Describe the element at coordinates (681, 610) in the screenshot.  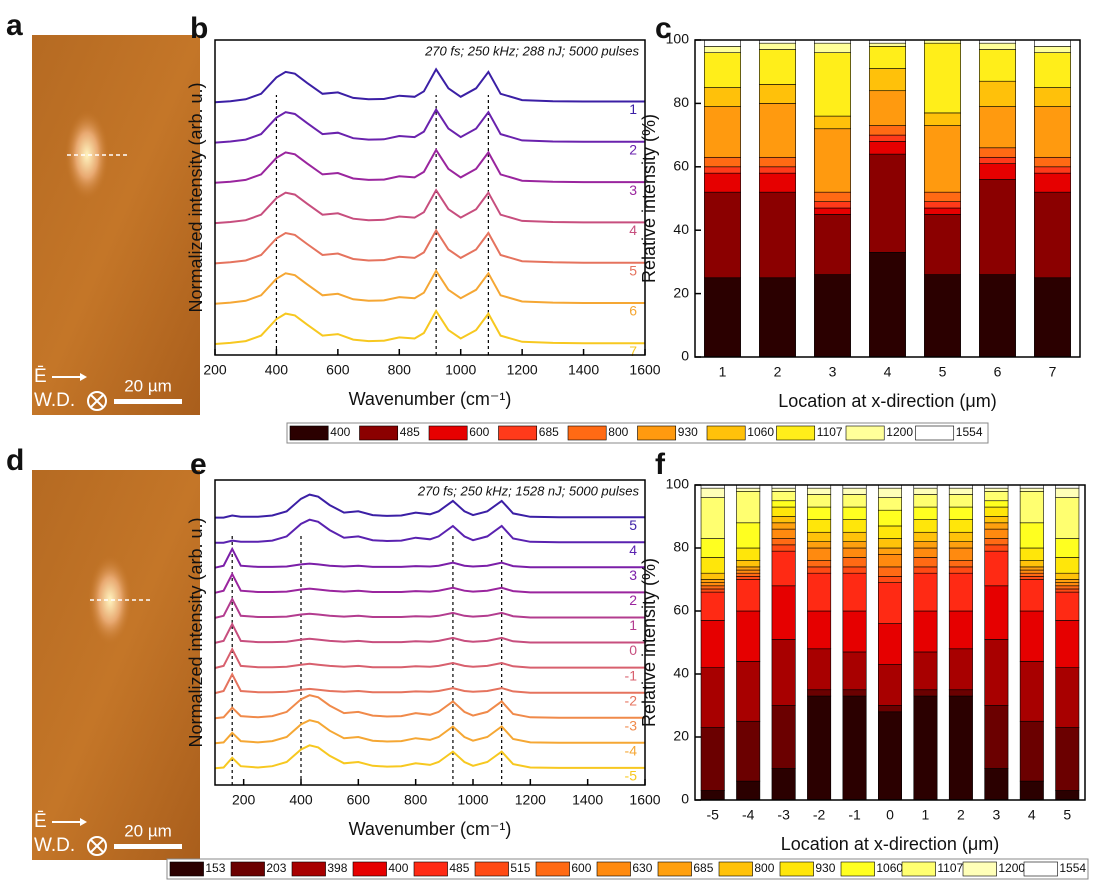
I see `y-tick-label: 60` at that location.